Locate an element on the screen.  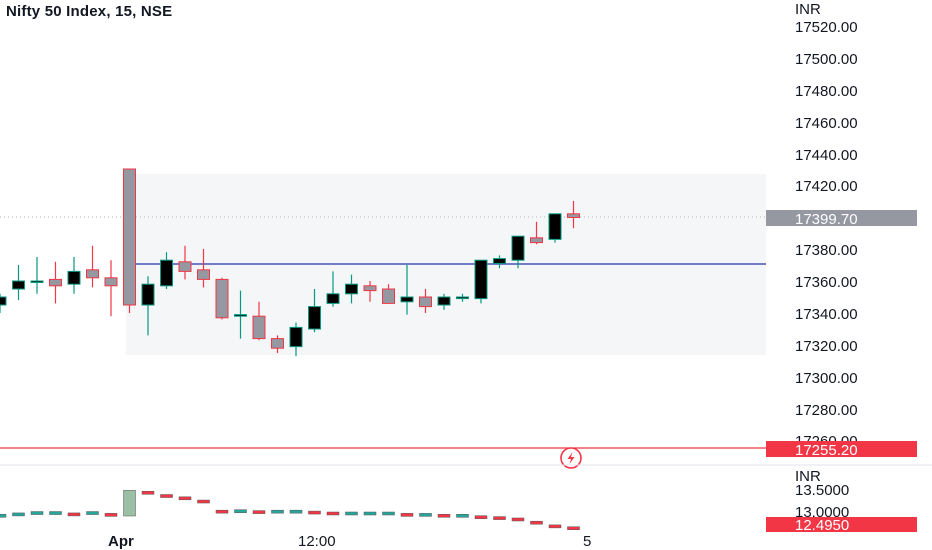
price-tick: 17280.00 is located at coordinates (826, 410).